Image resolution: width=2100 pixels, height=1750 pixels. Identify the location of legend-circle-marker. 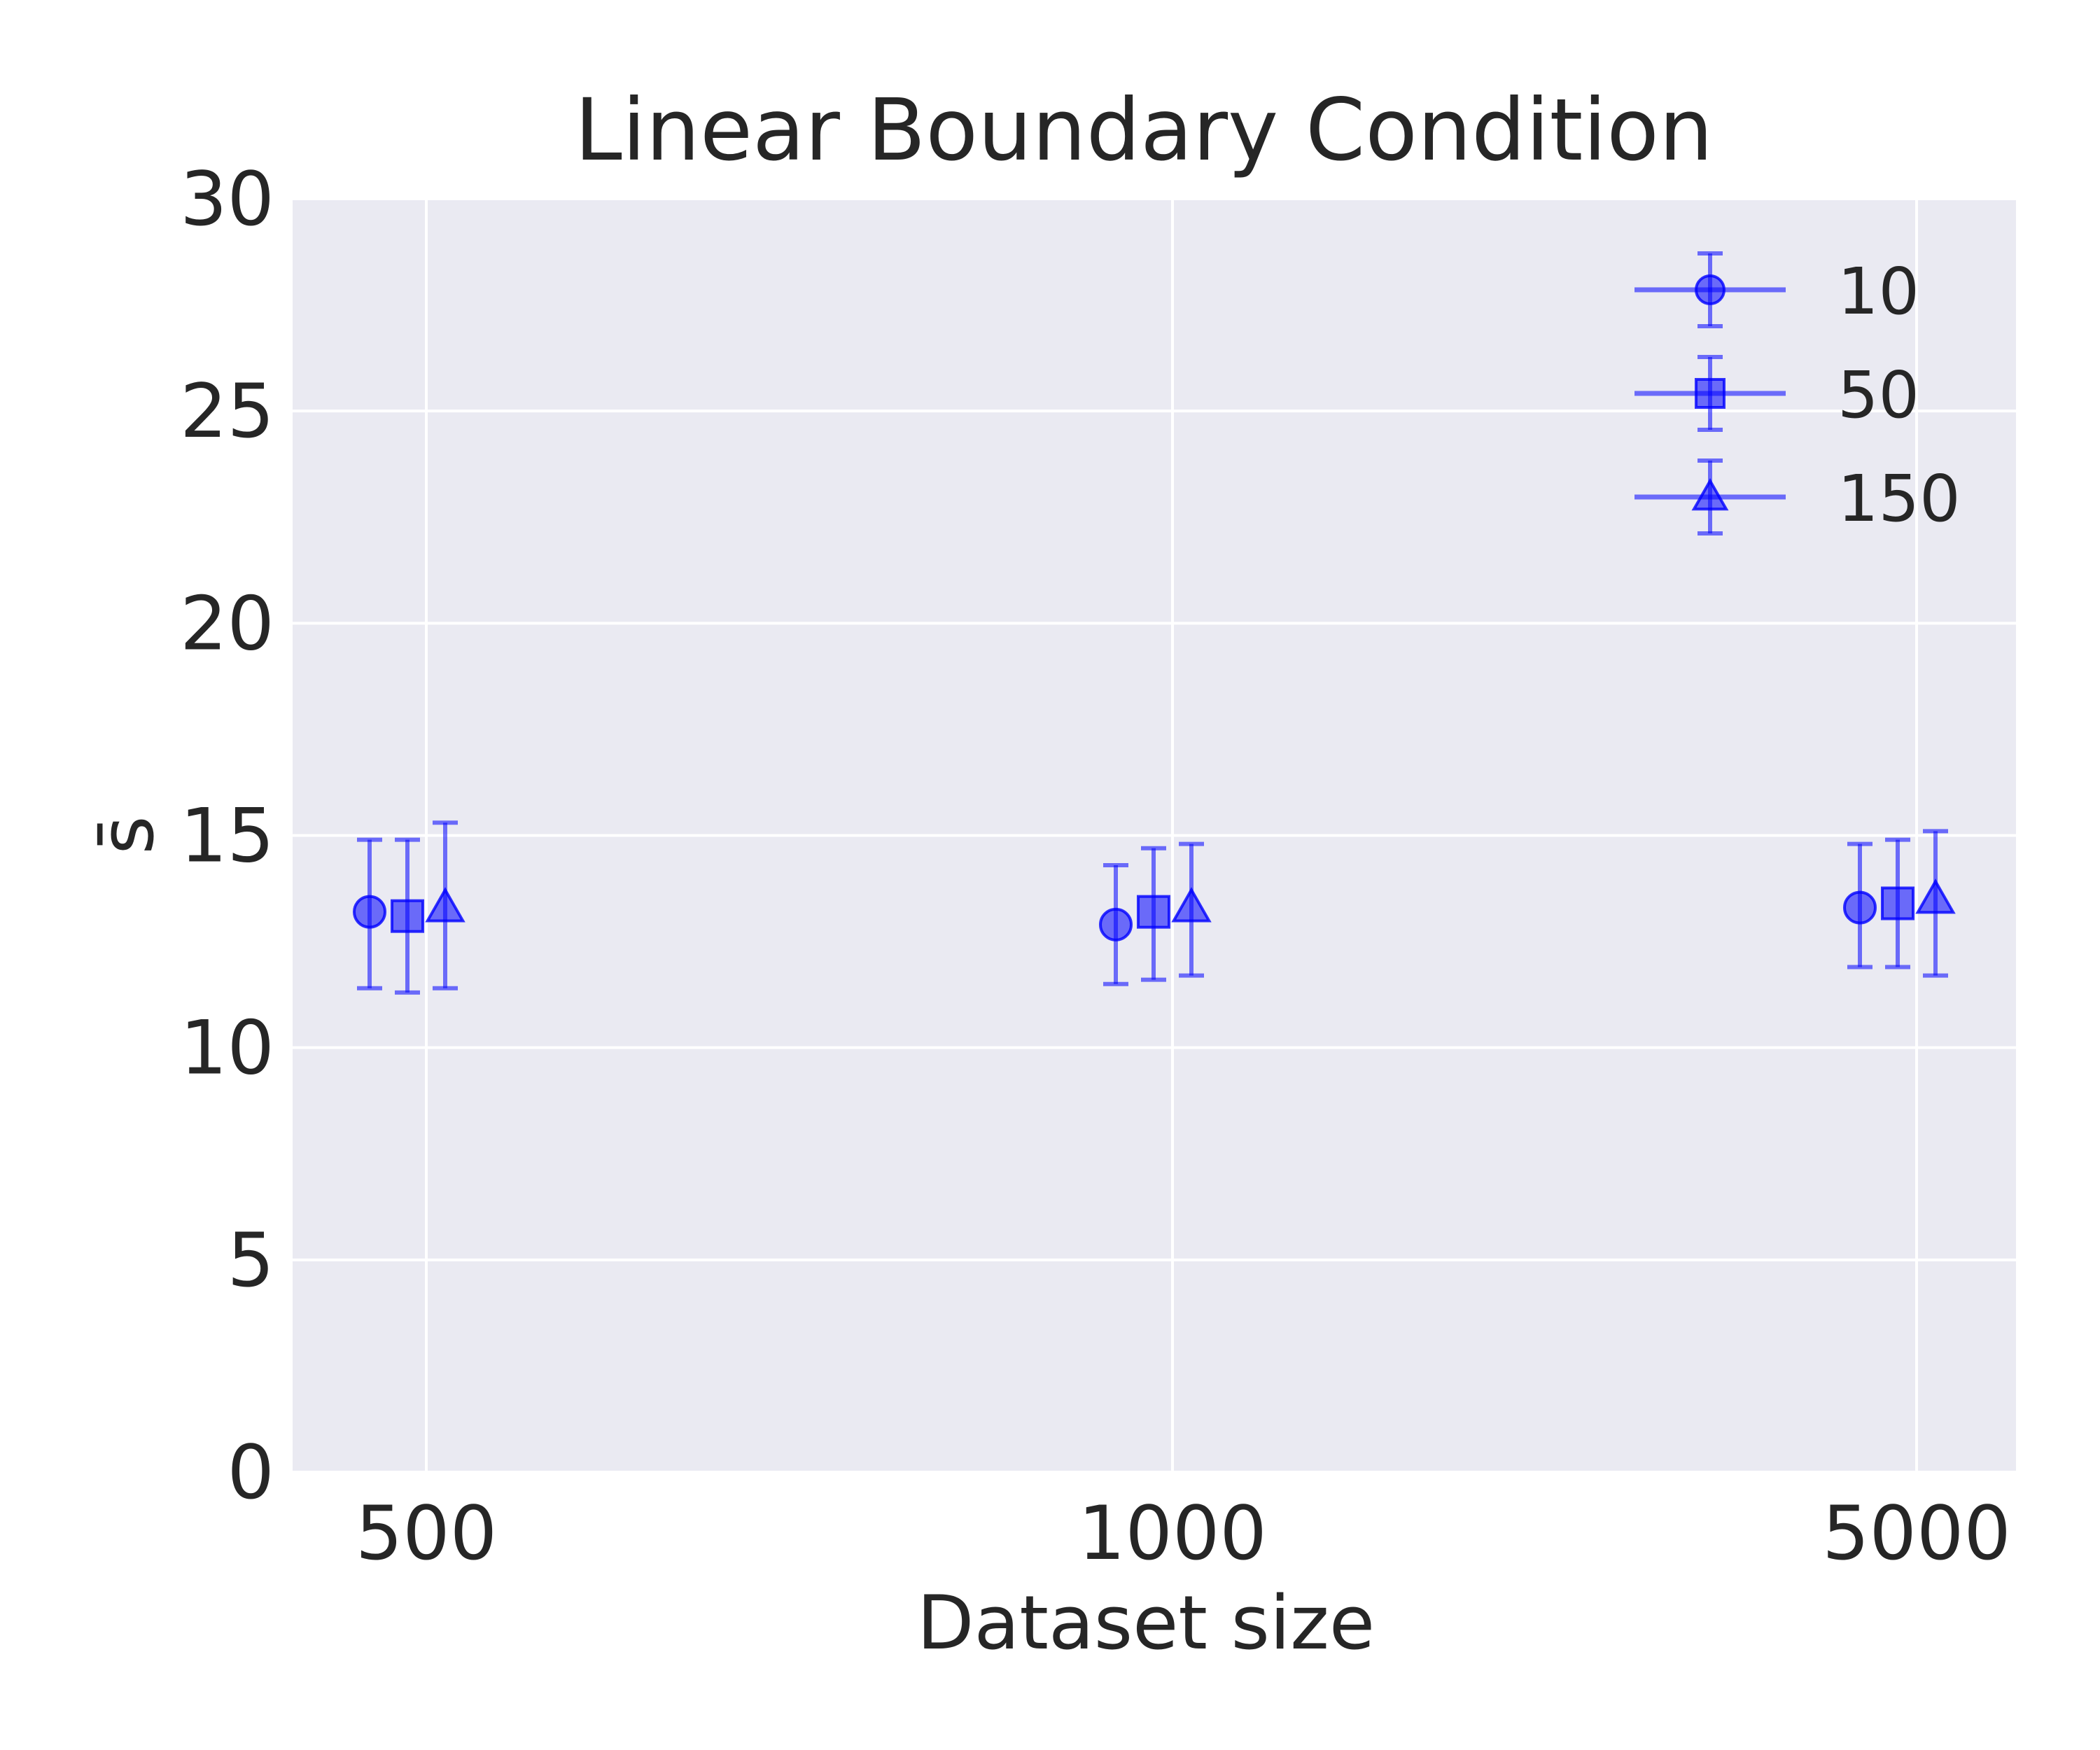
(1710, 289).